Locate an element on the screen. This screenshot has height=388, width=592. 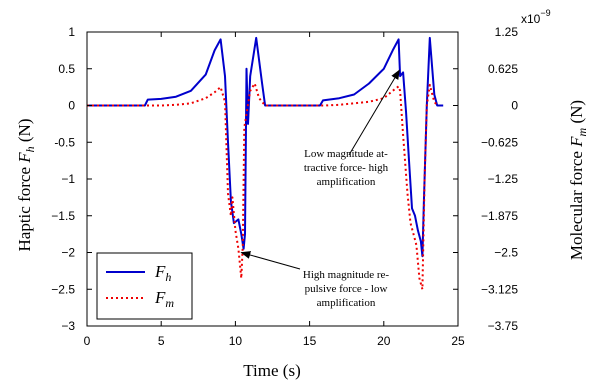
y-right-sub: m is located at coordinates (582, 131).